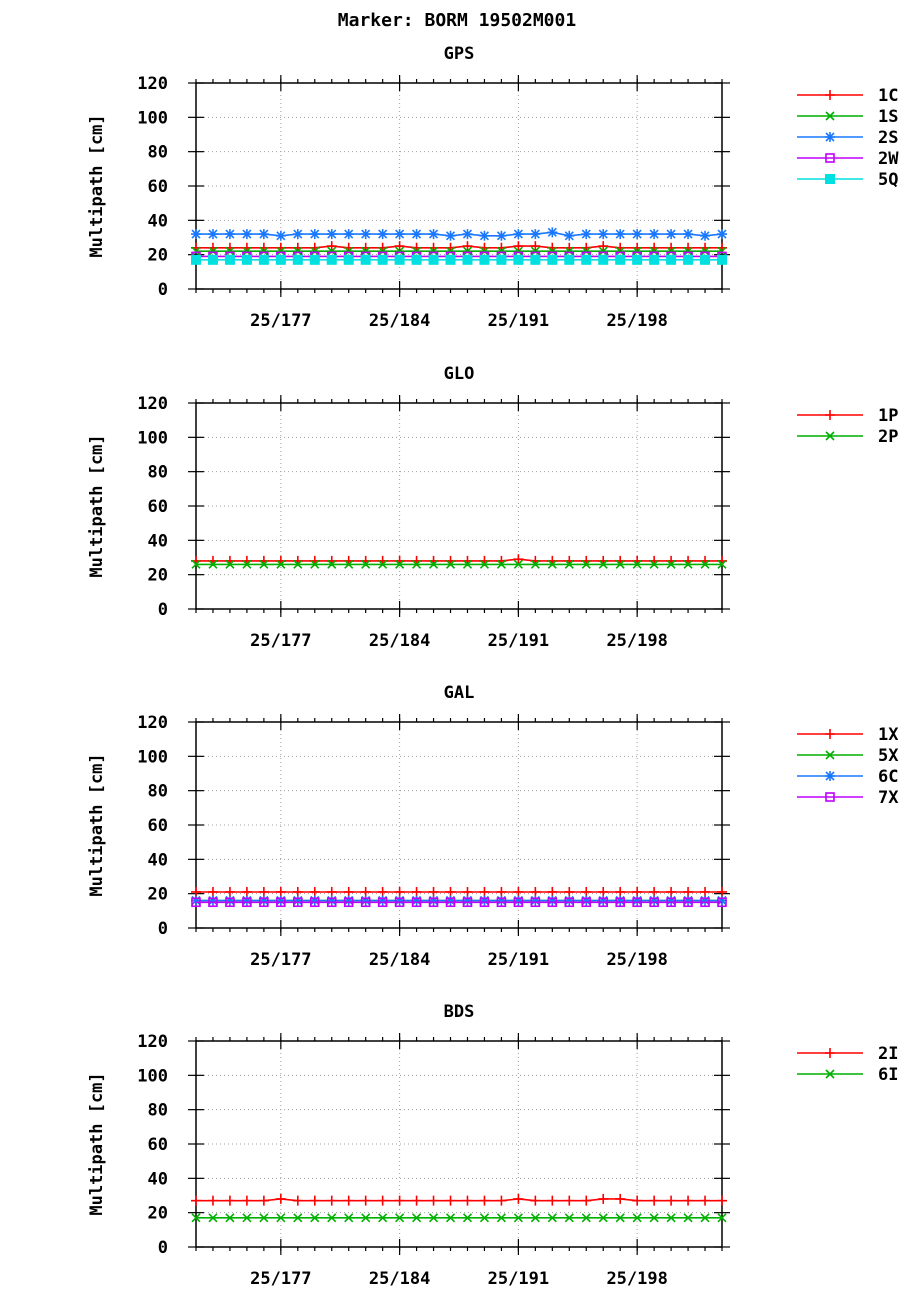 The height and width of the screenshot is (1300, 920). What do you see at coordinates (459, 1199) in the screenshot?
I see `series-bds-2i` at bounding box center [459, 1199].